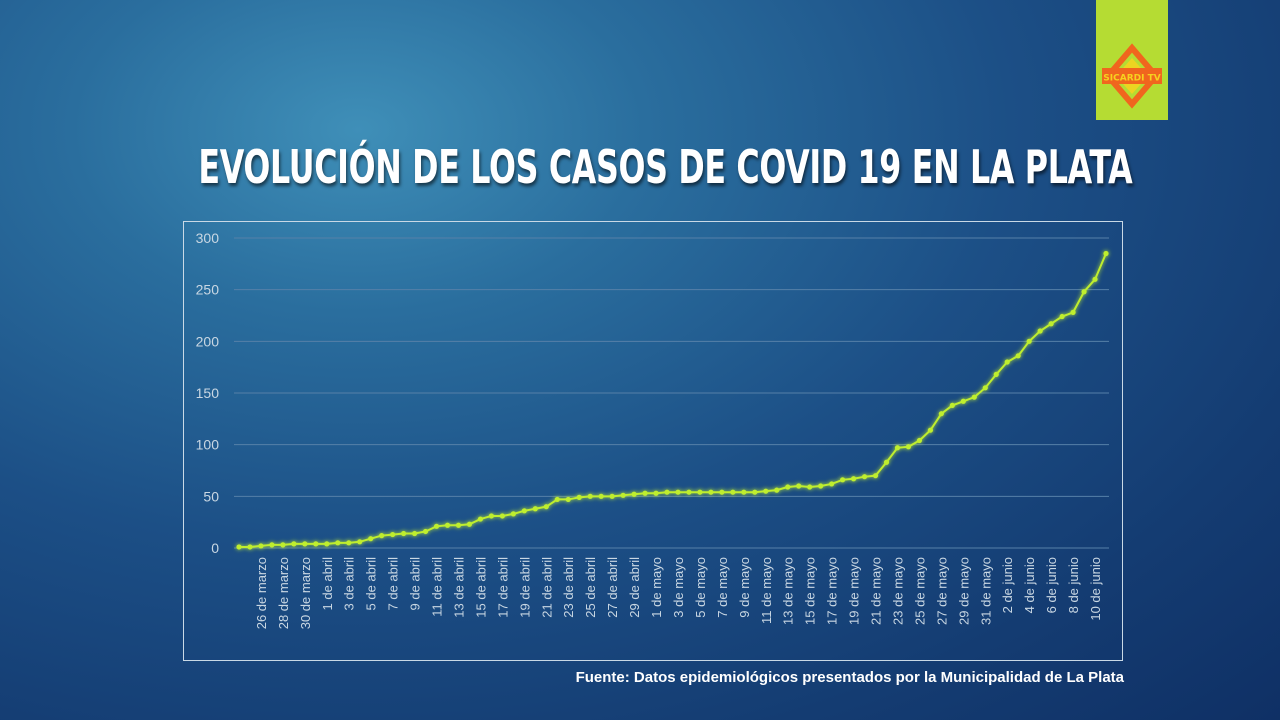  I want to click on x-tick-label: 9 de mayo, so click(744, 587).